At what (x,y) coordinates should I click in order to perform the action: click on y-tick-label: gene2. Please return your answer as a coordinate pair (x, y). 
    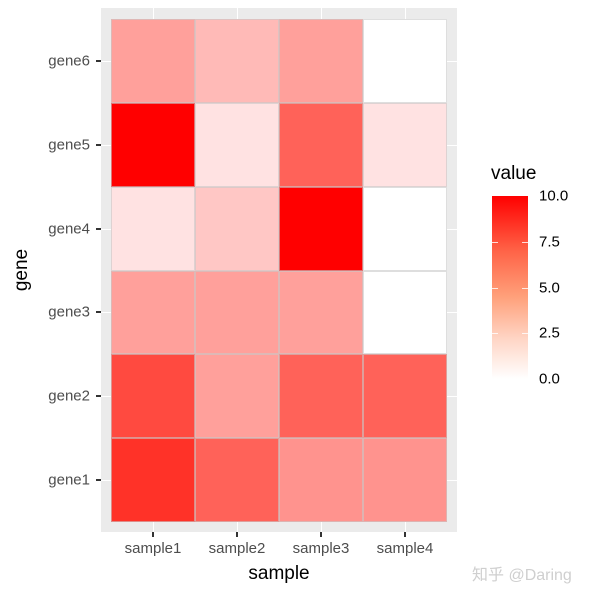
    Looking at the image, I should click on (69, 396).